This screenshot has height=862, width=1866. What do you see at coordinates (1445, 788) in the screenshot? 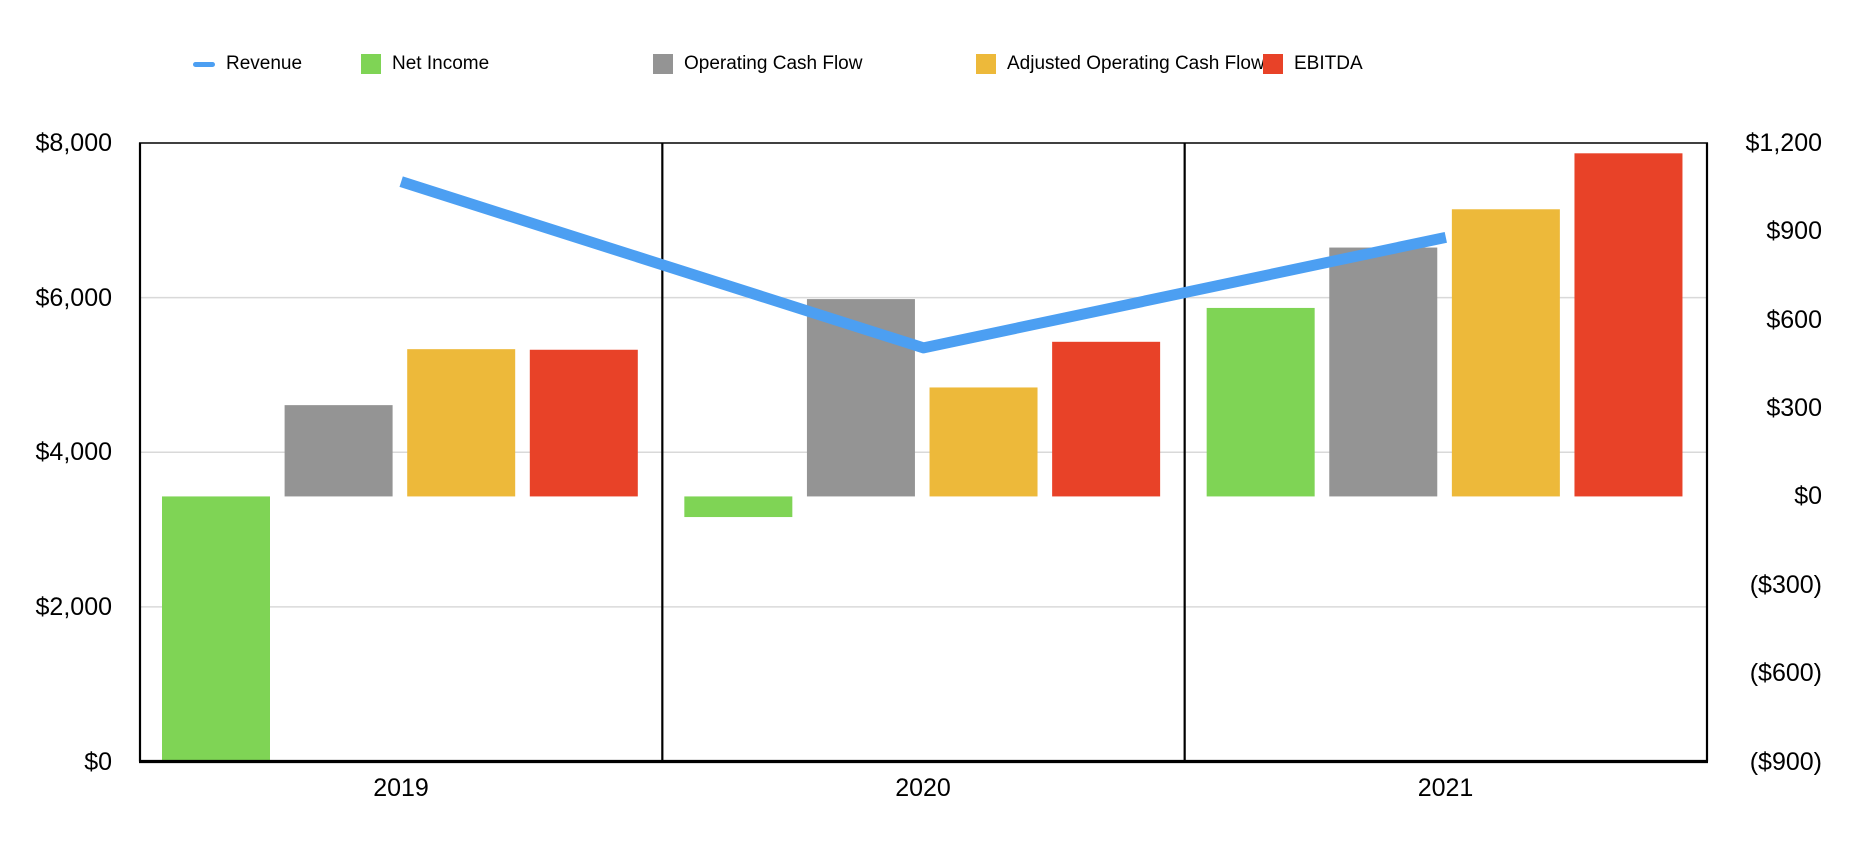
I see `x-axis-label-2021: 2021` at bounding box center [1445, 788].